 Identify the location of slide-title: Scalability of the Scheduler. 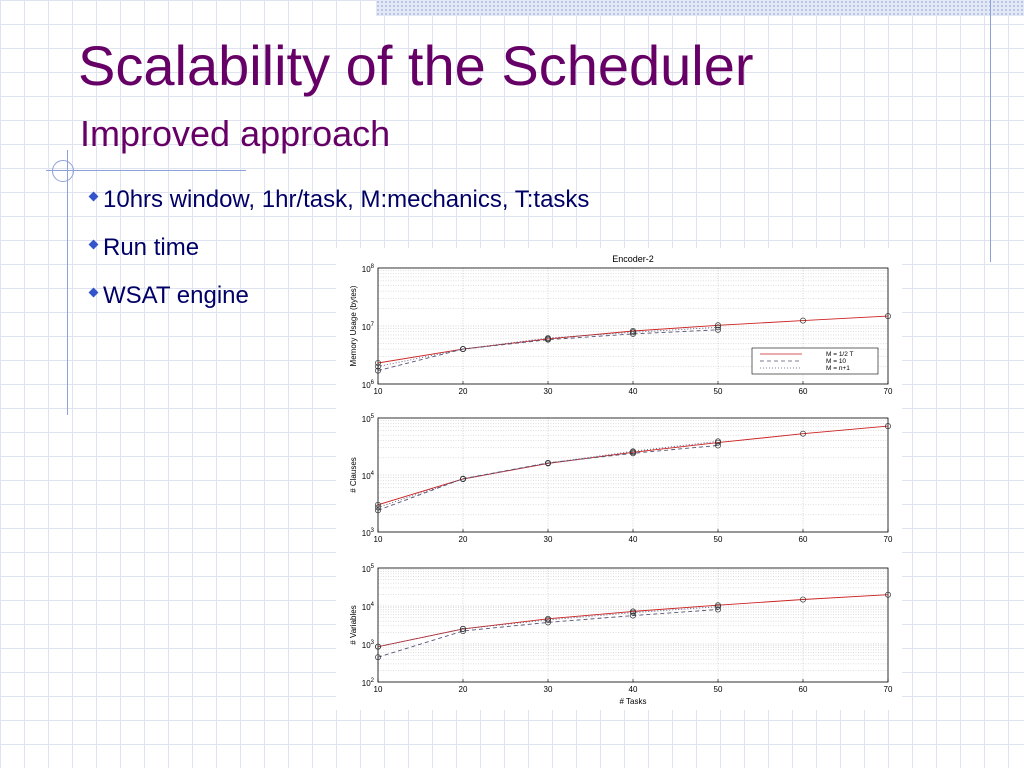
(416, 65).